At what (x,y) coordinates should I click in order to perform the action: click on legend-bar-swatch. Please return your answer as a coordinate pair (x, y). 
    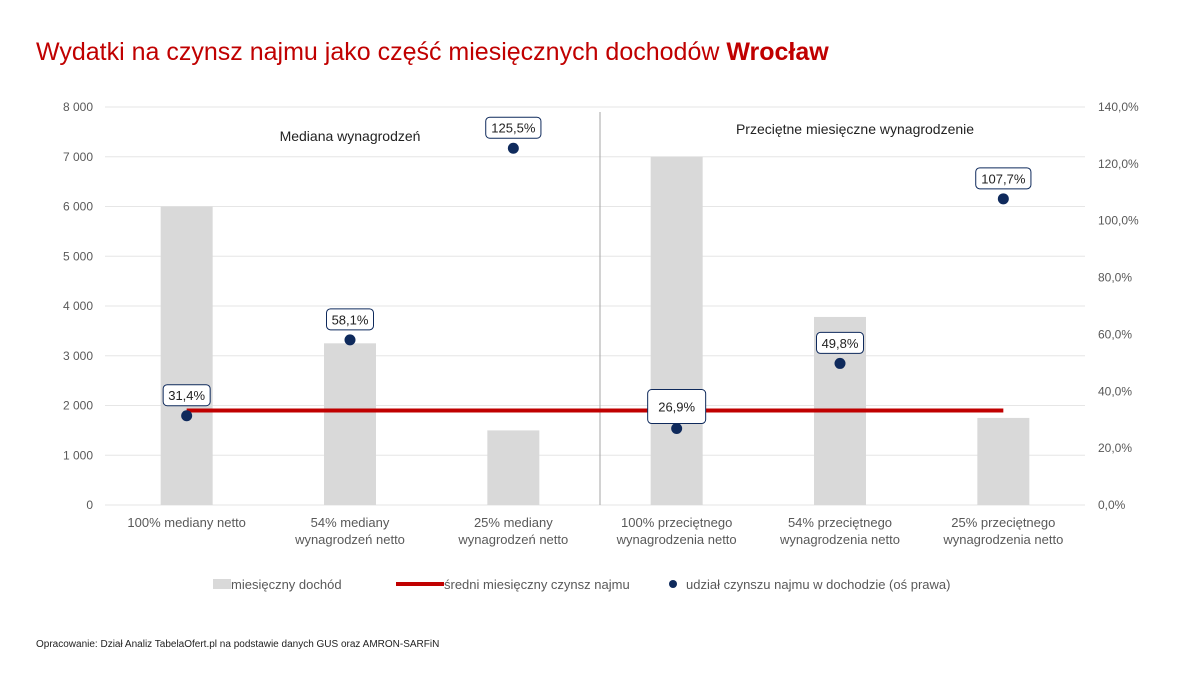
    Looking at the image, I should click on (222, 584).